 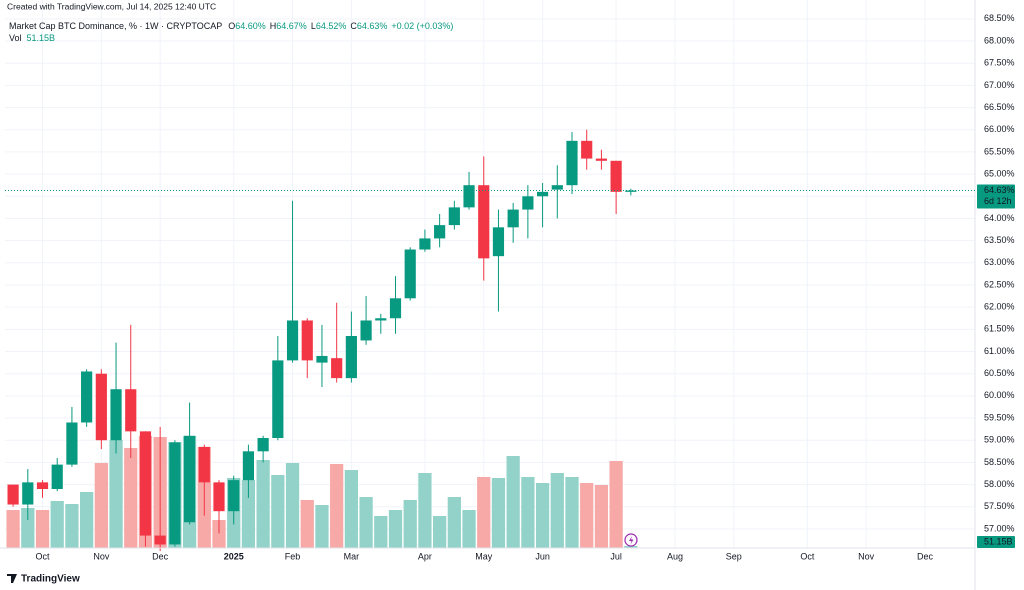 I want to click on x-tick-label: Oct, so click(x=42, y=556).